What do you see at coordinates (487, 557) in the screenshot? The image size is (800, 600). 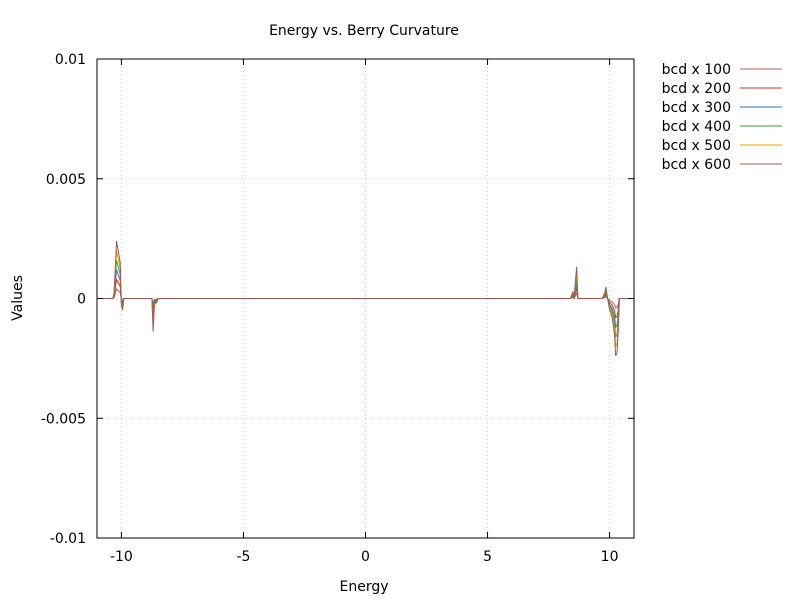 I see `x-tick-label: 5` at bounding box center [487, 557].